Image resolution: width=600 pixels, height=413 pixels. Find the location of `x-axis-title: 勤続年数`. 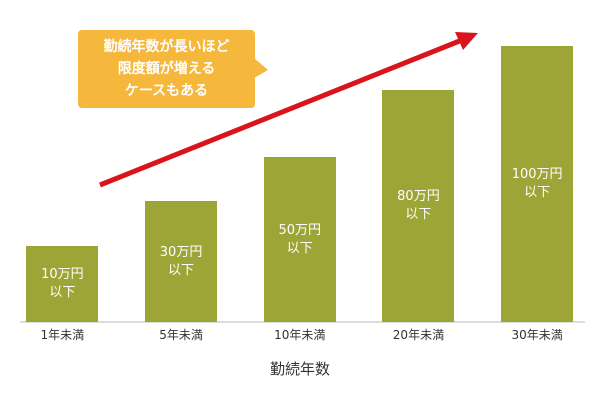

x-axis-title: 勤続年数 is located at coordinates (300, 369).